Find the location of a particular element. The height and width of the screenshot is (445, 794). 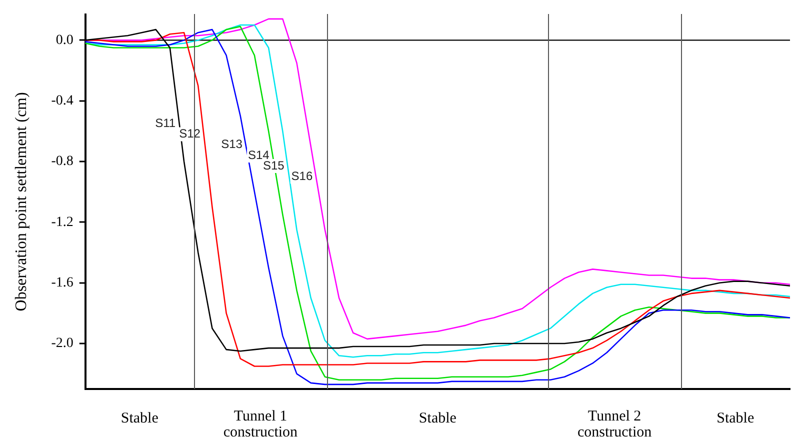

text: Tunnel 1 construction is located at coordinates (260, 424).